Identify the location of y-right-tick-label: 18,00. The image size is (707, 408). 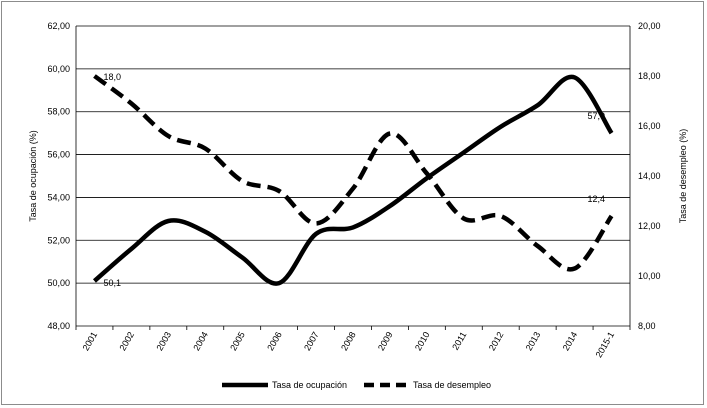
(649, 76).